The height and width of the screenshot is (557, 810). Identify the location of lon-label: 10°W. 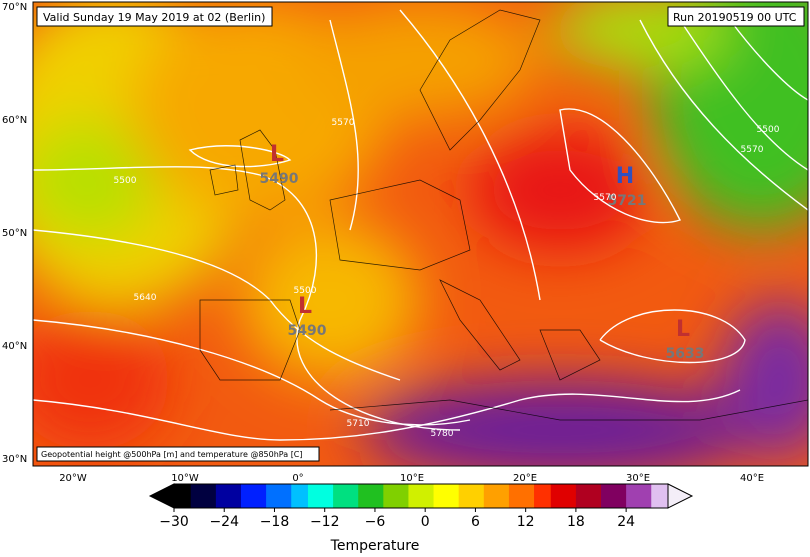
(185, 478).